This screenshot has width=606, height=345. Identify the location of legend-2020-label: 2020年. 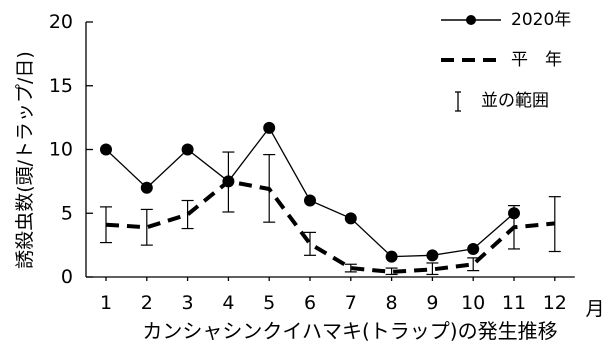
(541, 20).